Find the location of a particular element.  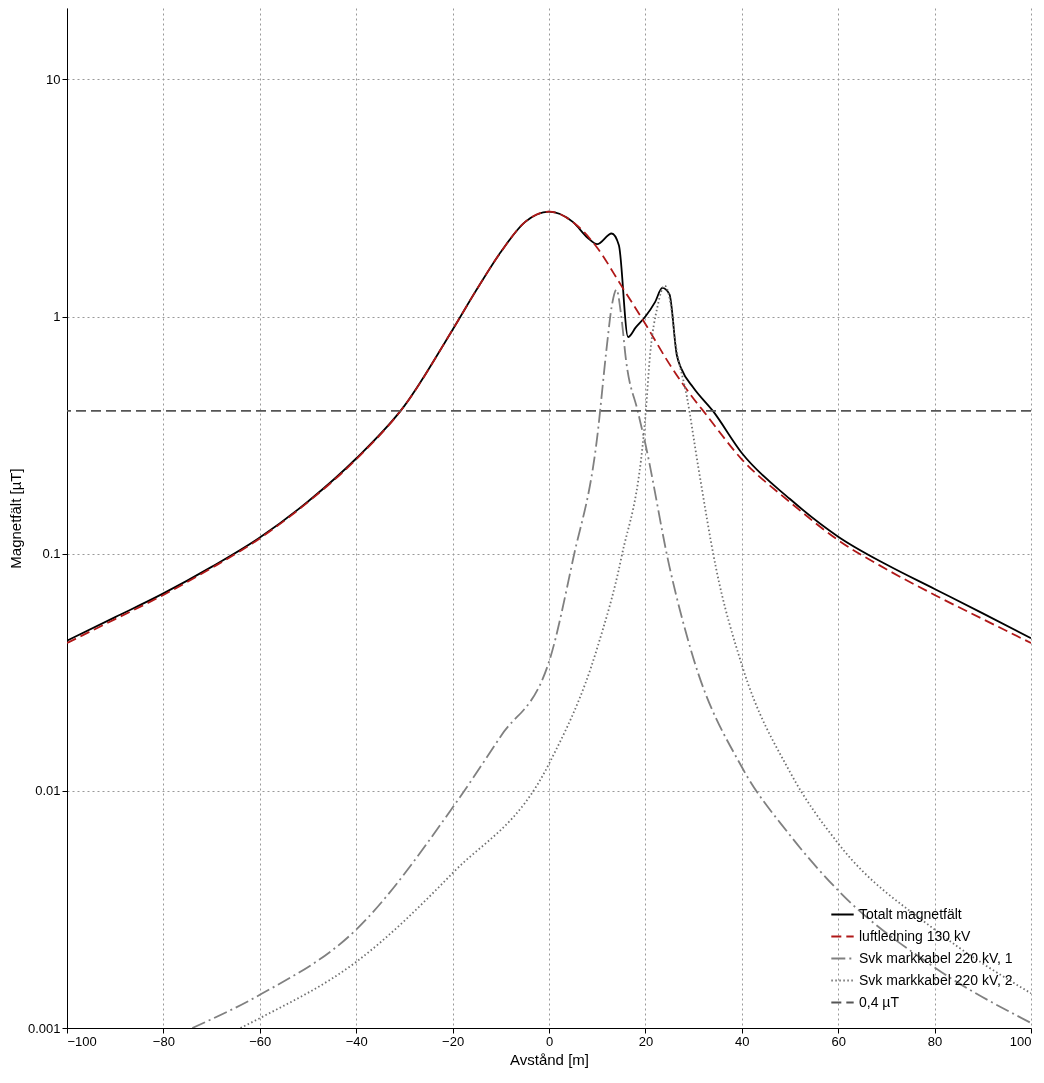

x-tick-label: −60 is located at coordinates (260, 1041).